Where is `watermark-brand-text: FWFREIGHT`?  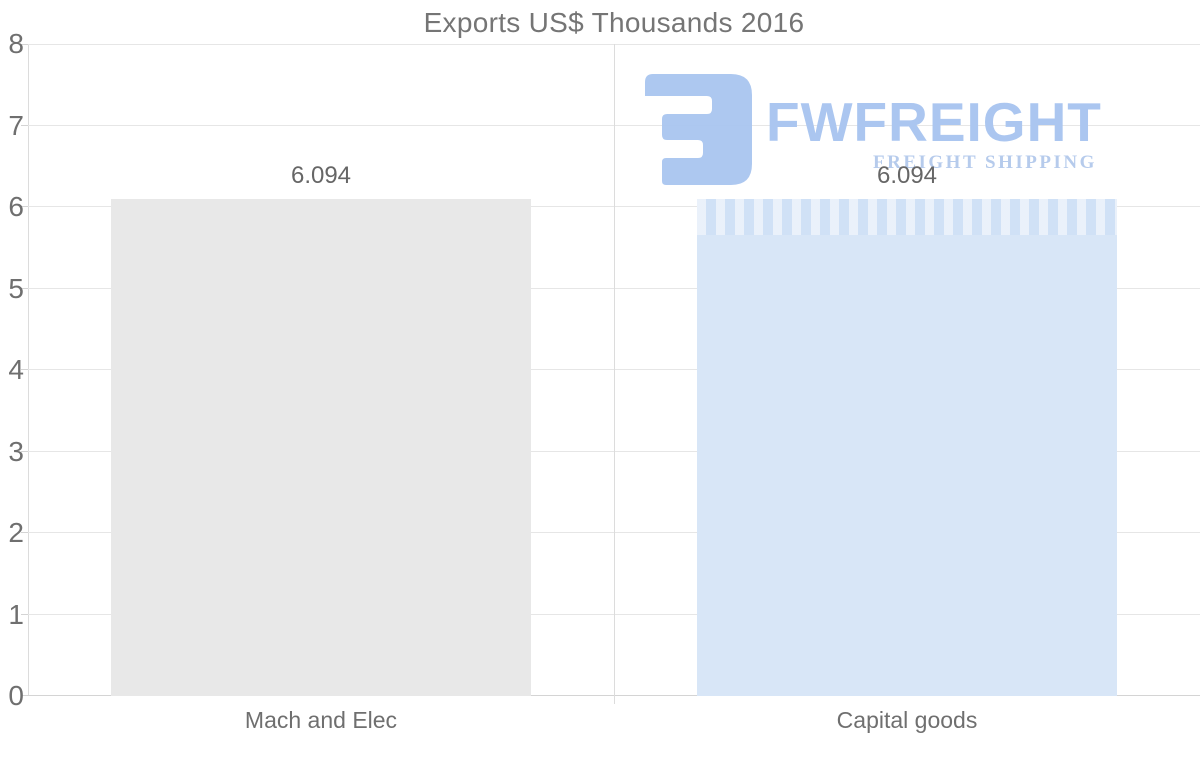 watermark-brand-text: FWFREIGHT is located at coordinates (934, 122).